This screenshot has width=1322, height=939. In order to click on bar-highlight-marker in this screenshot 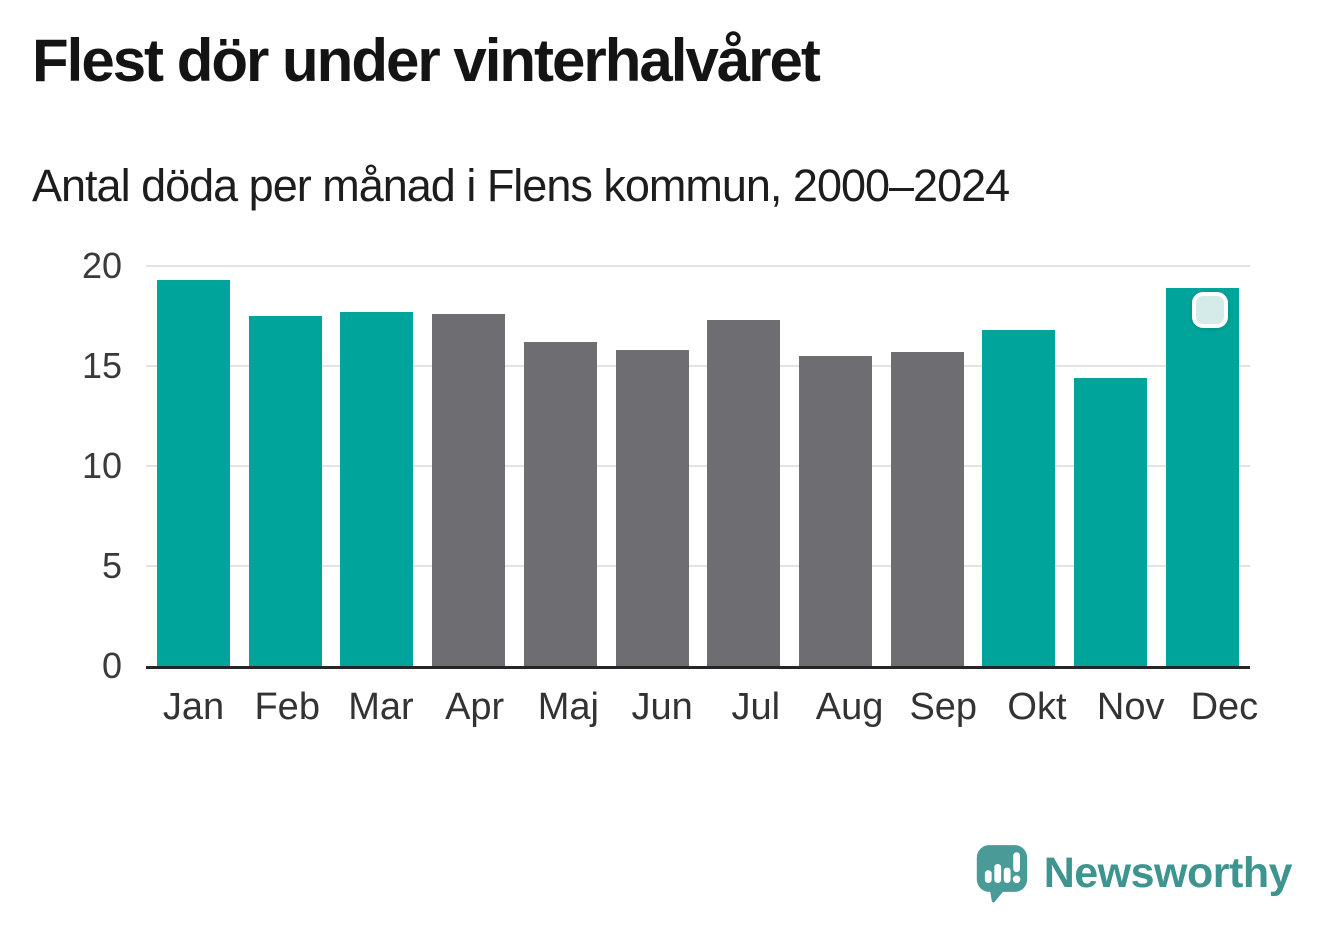, I will do `click(1209, 310)`.